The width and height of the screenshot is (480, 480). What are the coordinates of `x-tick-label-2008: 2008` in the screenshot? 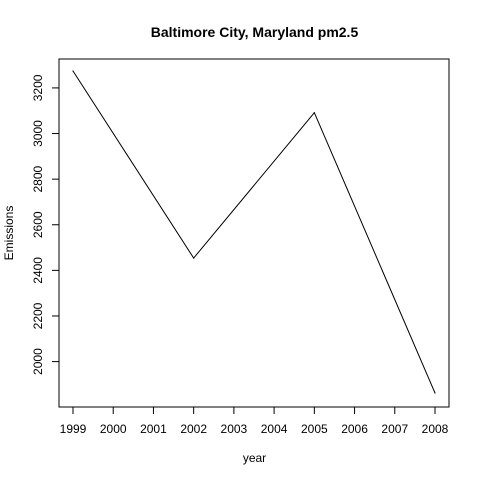 It's located at (435, 429).